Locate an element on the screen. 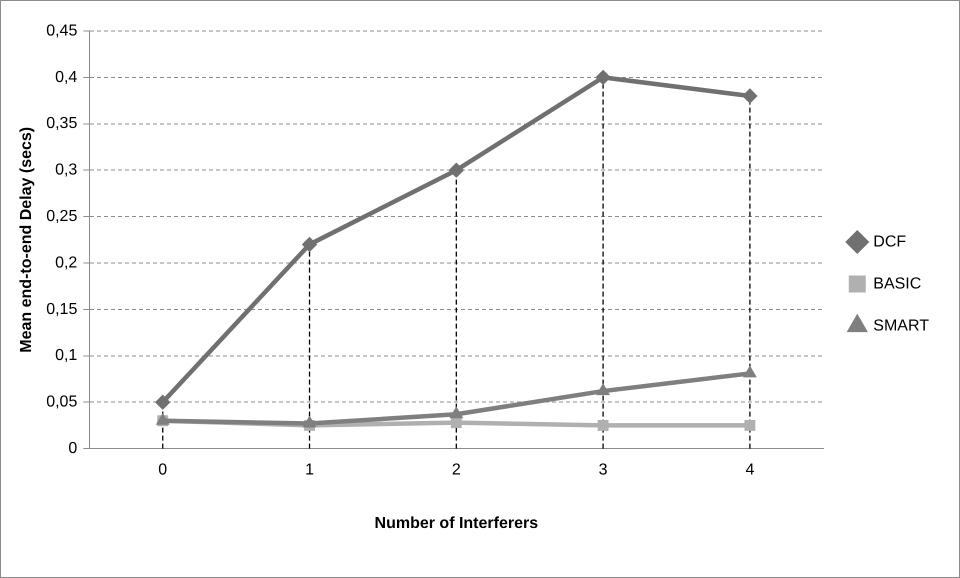  y-tick-label: 0,25 is located at coordinates (62, 217).